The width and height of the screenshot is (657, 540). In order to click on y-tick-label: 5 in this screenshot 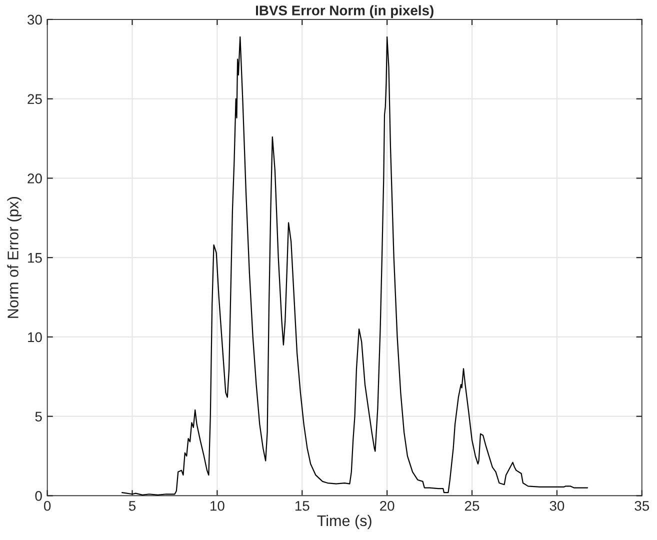, I will do `click(38, 417)`.